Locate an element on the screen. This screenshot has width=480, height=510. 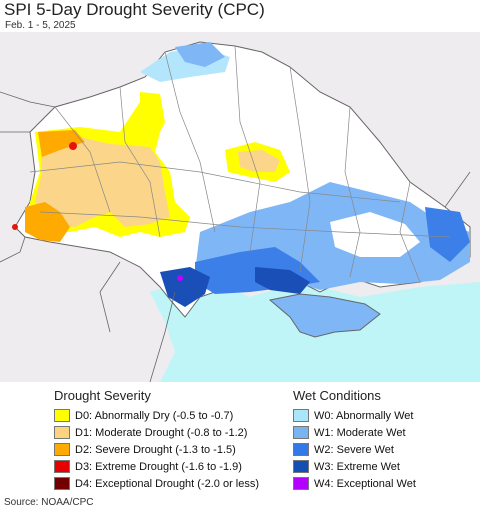
wet-w3-south is located at coordinates (185, 287).